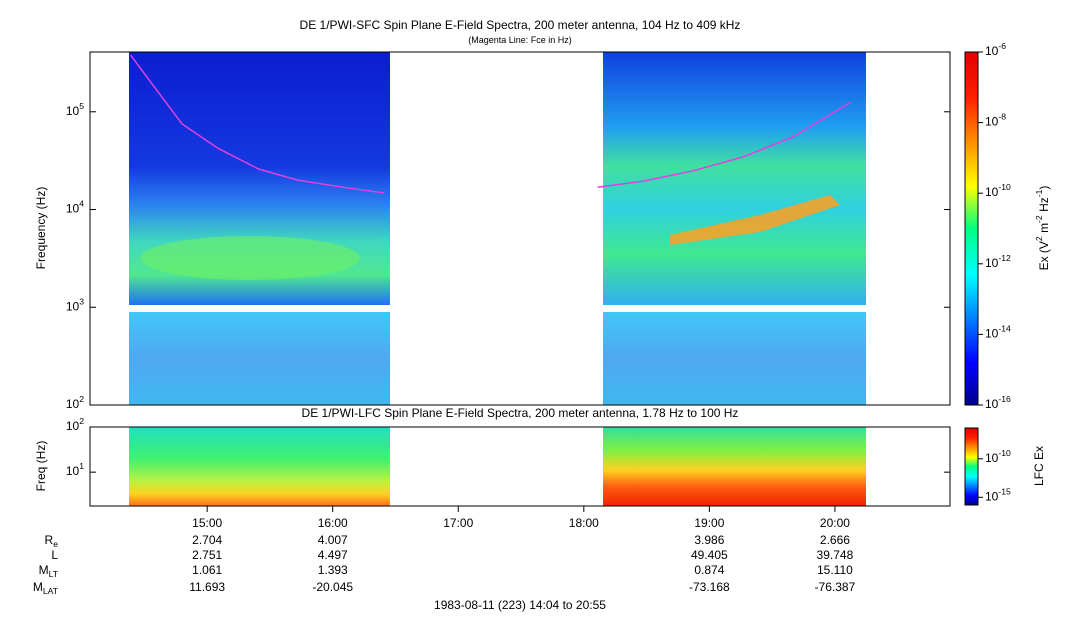 The height and width of the screenshot is (625, 1083). I want to click on text-part: Freq (Hz), so click(41, 466).